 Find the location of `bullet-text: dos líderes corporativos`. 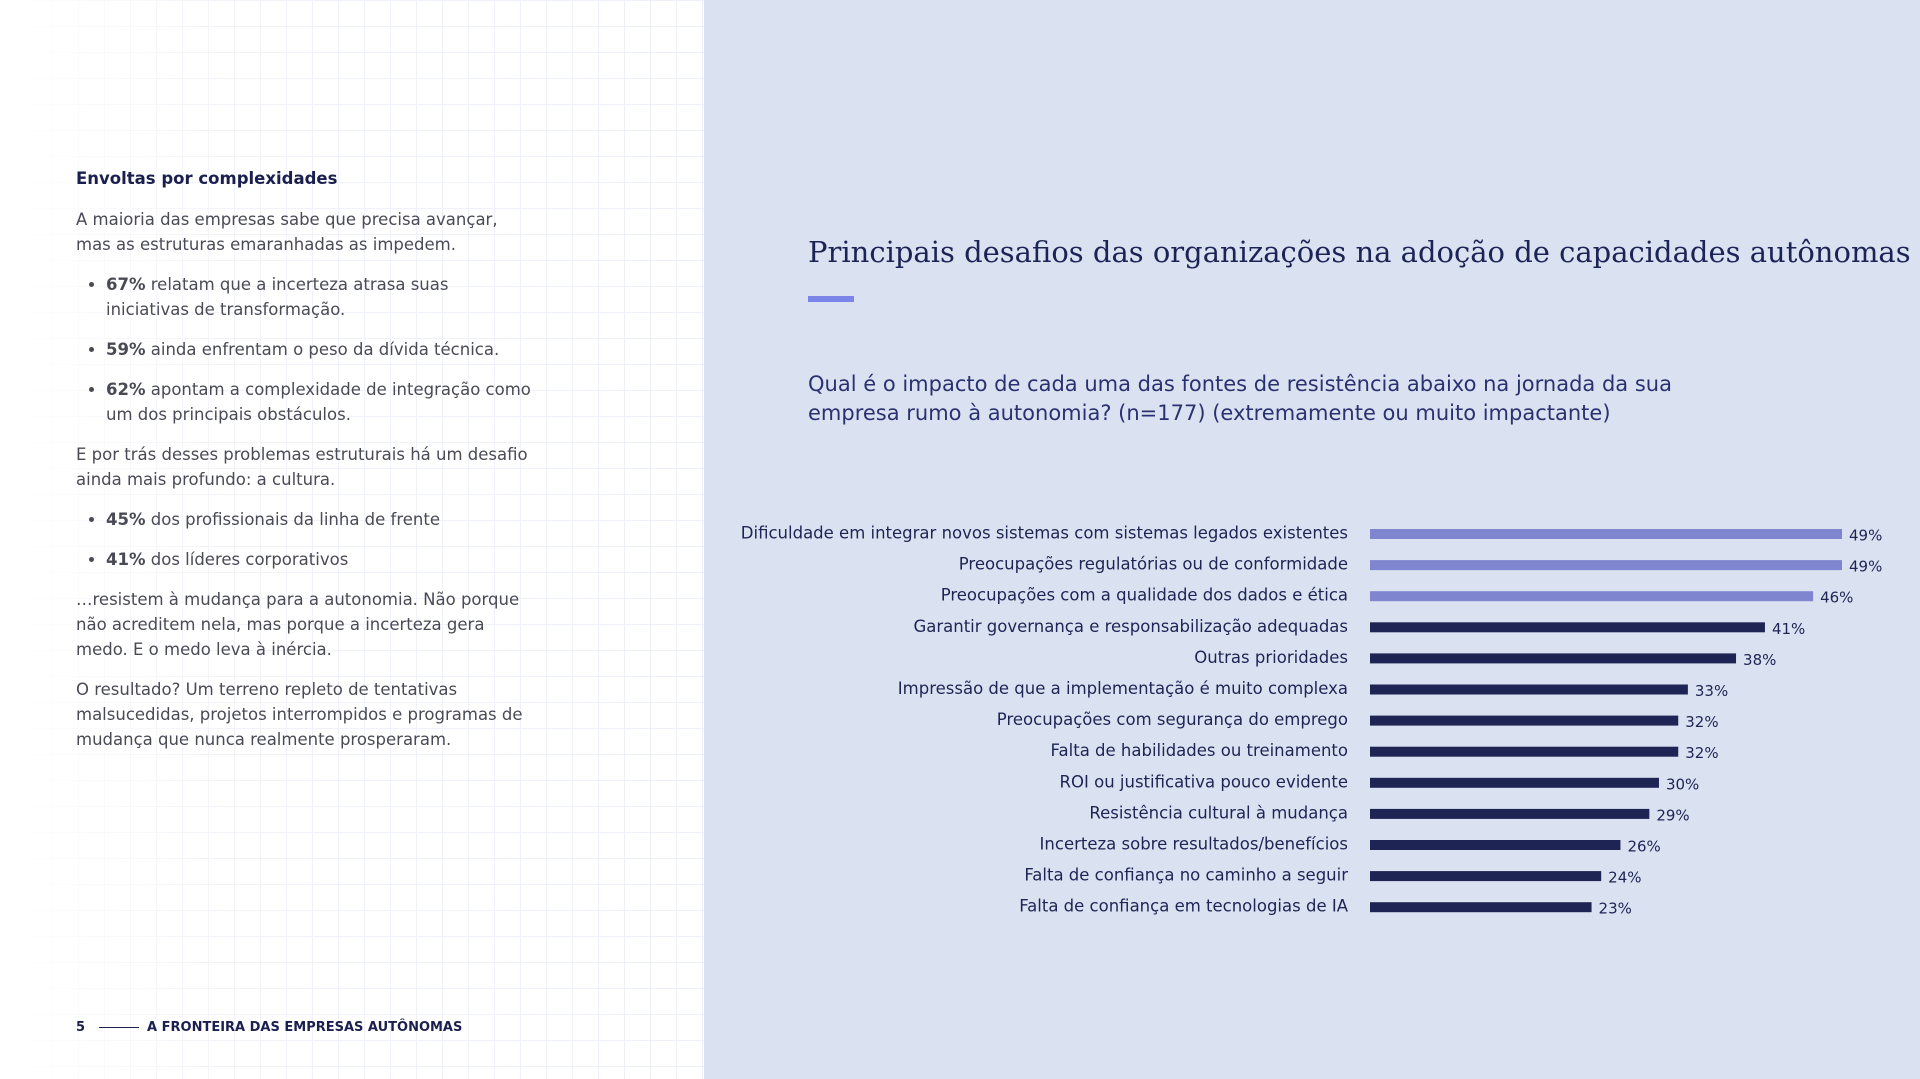

bullet-text: dos líderes corporativos is located at coordinates (249, 559).